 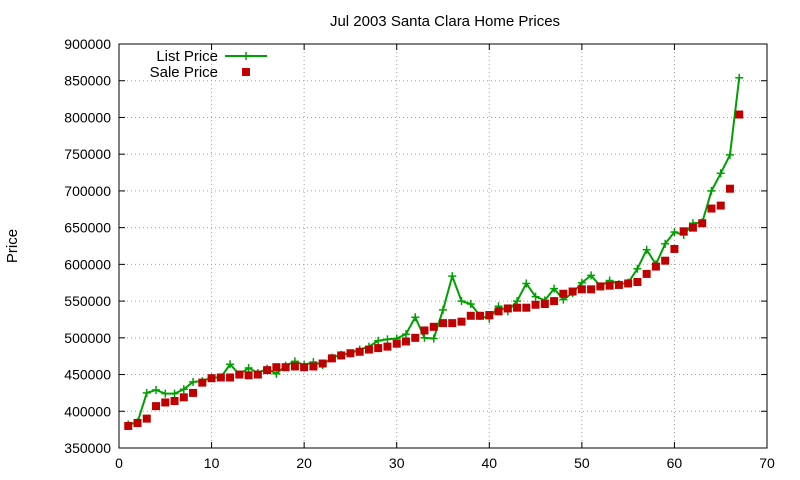 What do you see at coordinates (582, 463) in the screenshot?
I see `x-tick-label: 50` at bounding box center [582, 463].